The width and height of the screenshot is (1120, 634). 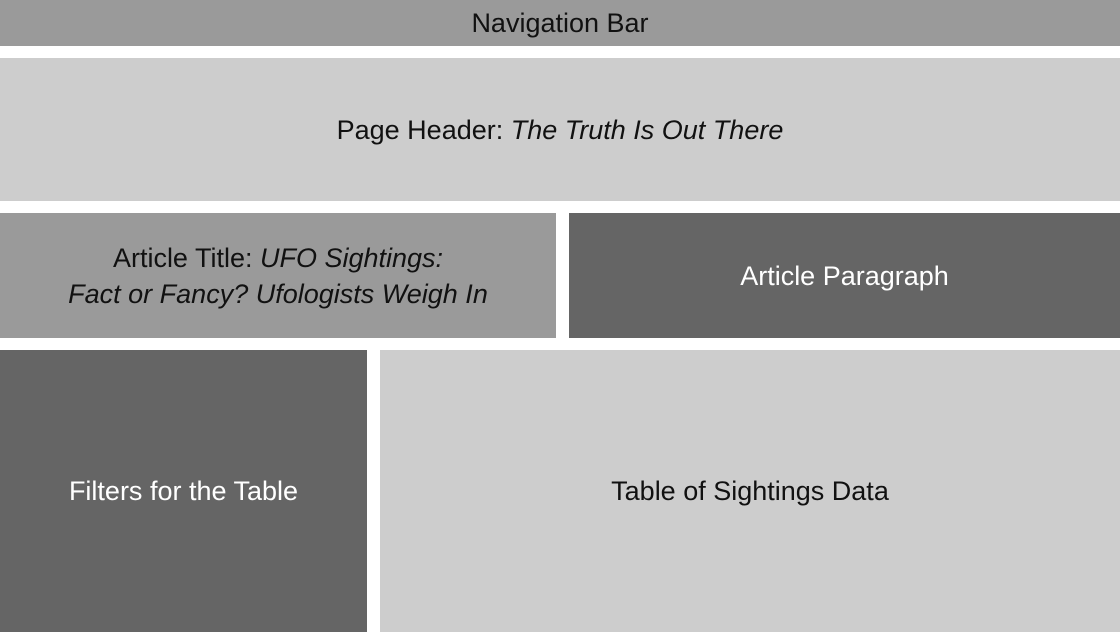 What do you see at coordinates (186, 257) in the screenshot?
I see `article-title-prefix: Article Title:` at bounding box center [186, 257].